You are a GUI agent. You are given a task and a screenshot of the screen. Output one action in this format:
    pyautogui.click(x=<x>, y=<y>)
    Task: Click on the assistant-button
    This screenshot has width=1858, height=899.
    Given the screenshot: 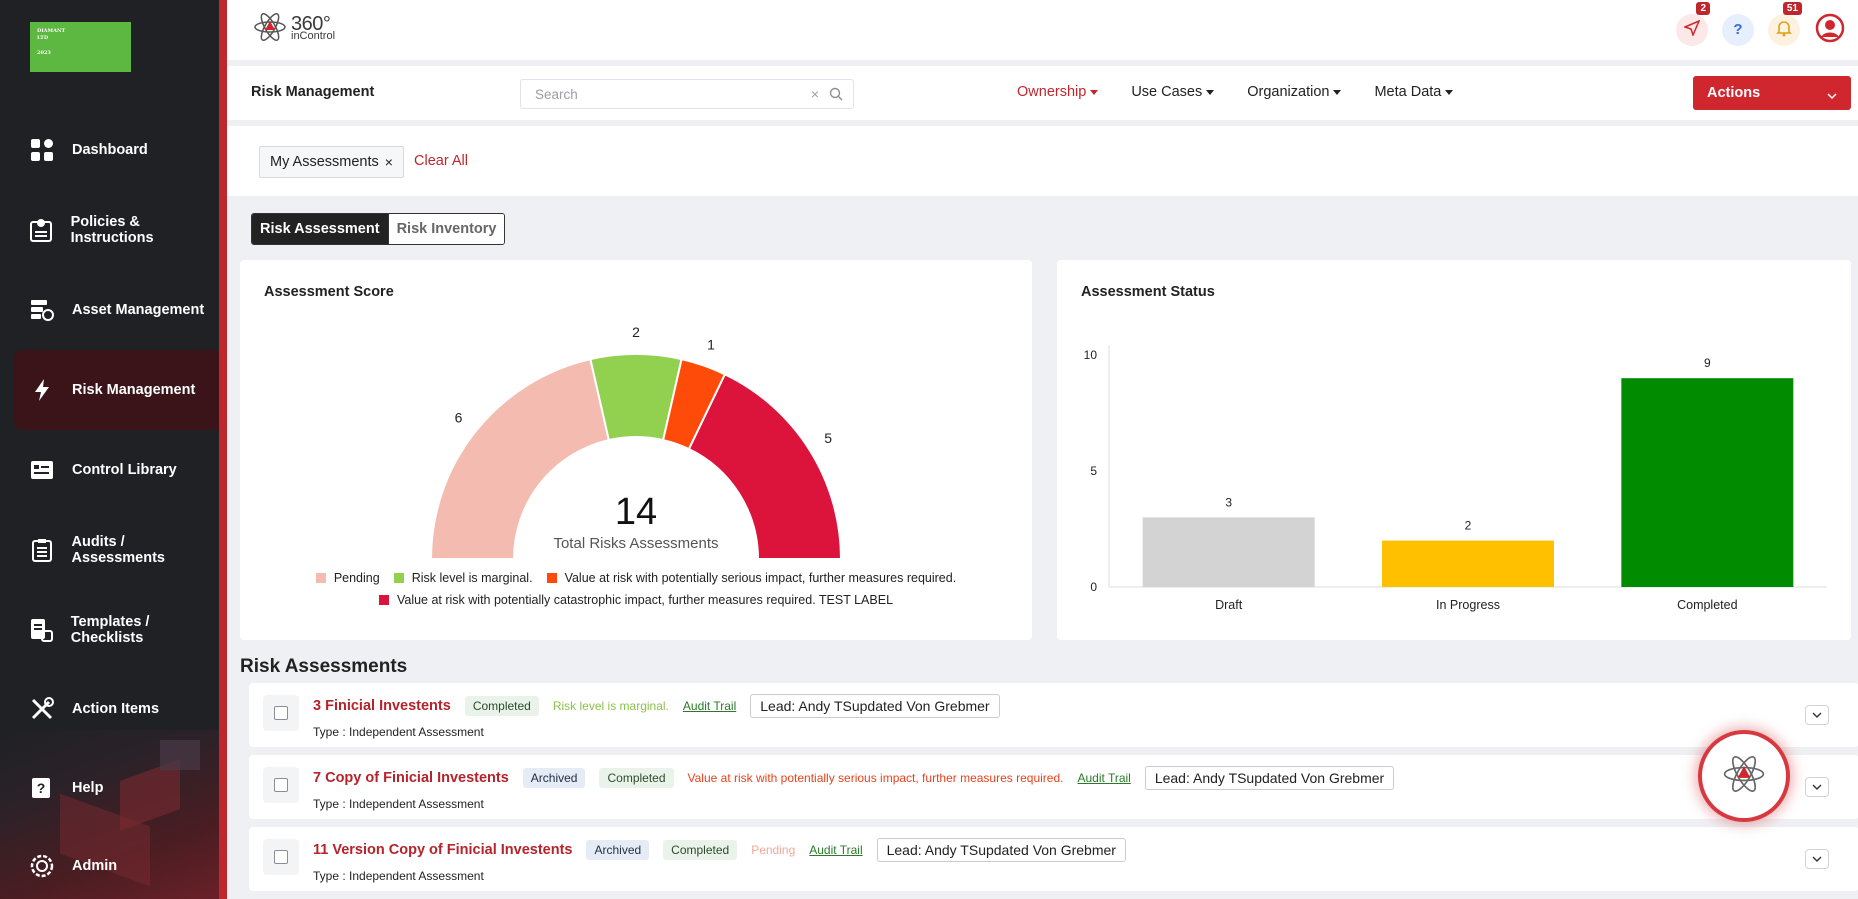 What is the action you would take?
    pyautogui.click(x=1744, y=776)
    